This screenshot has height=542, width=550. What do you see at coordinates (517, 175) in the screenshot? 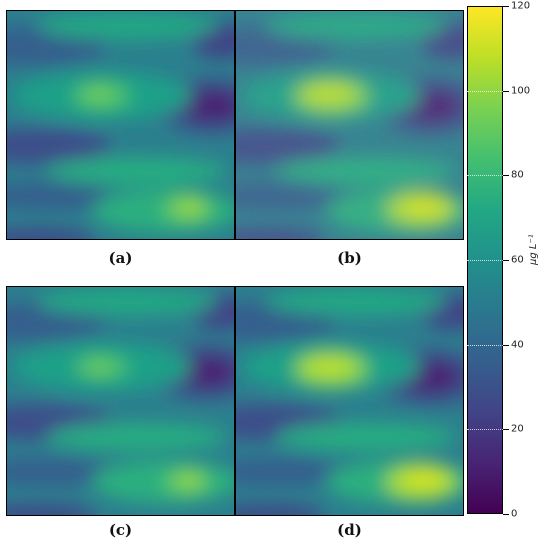
I see `colorbar-tick-label: 80` at bounding box center [517, 175].